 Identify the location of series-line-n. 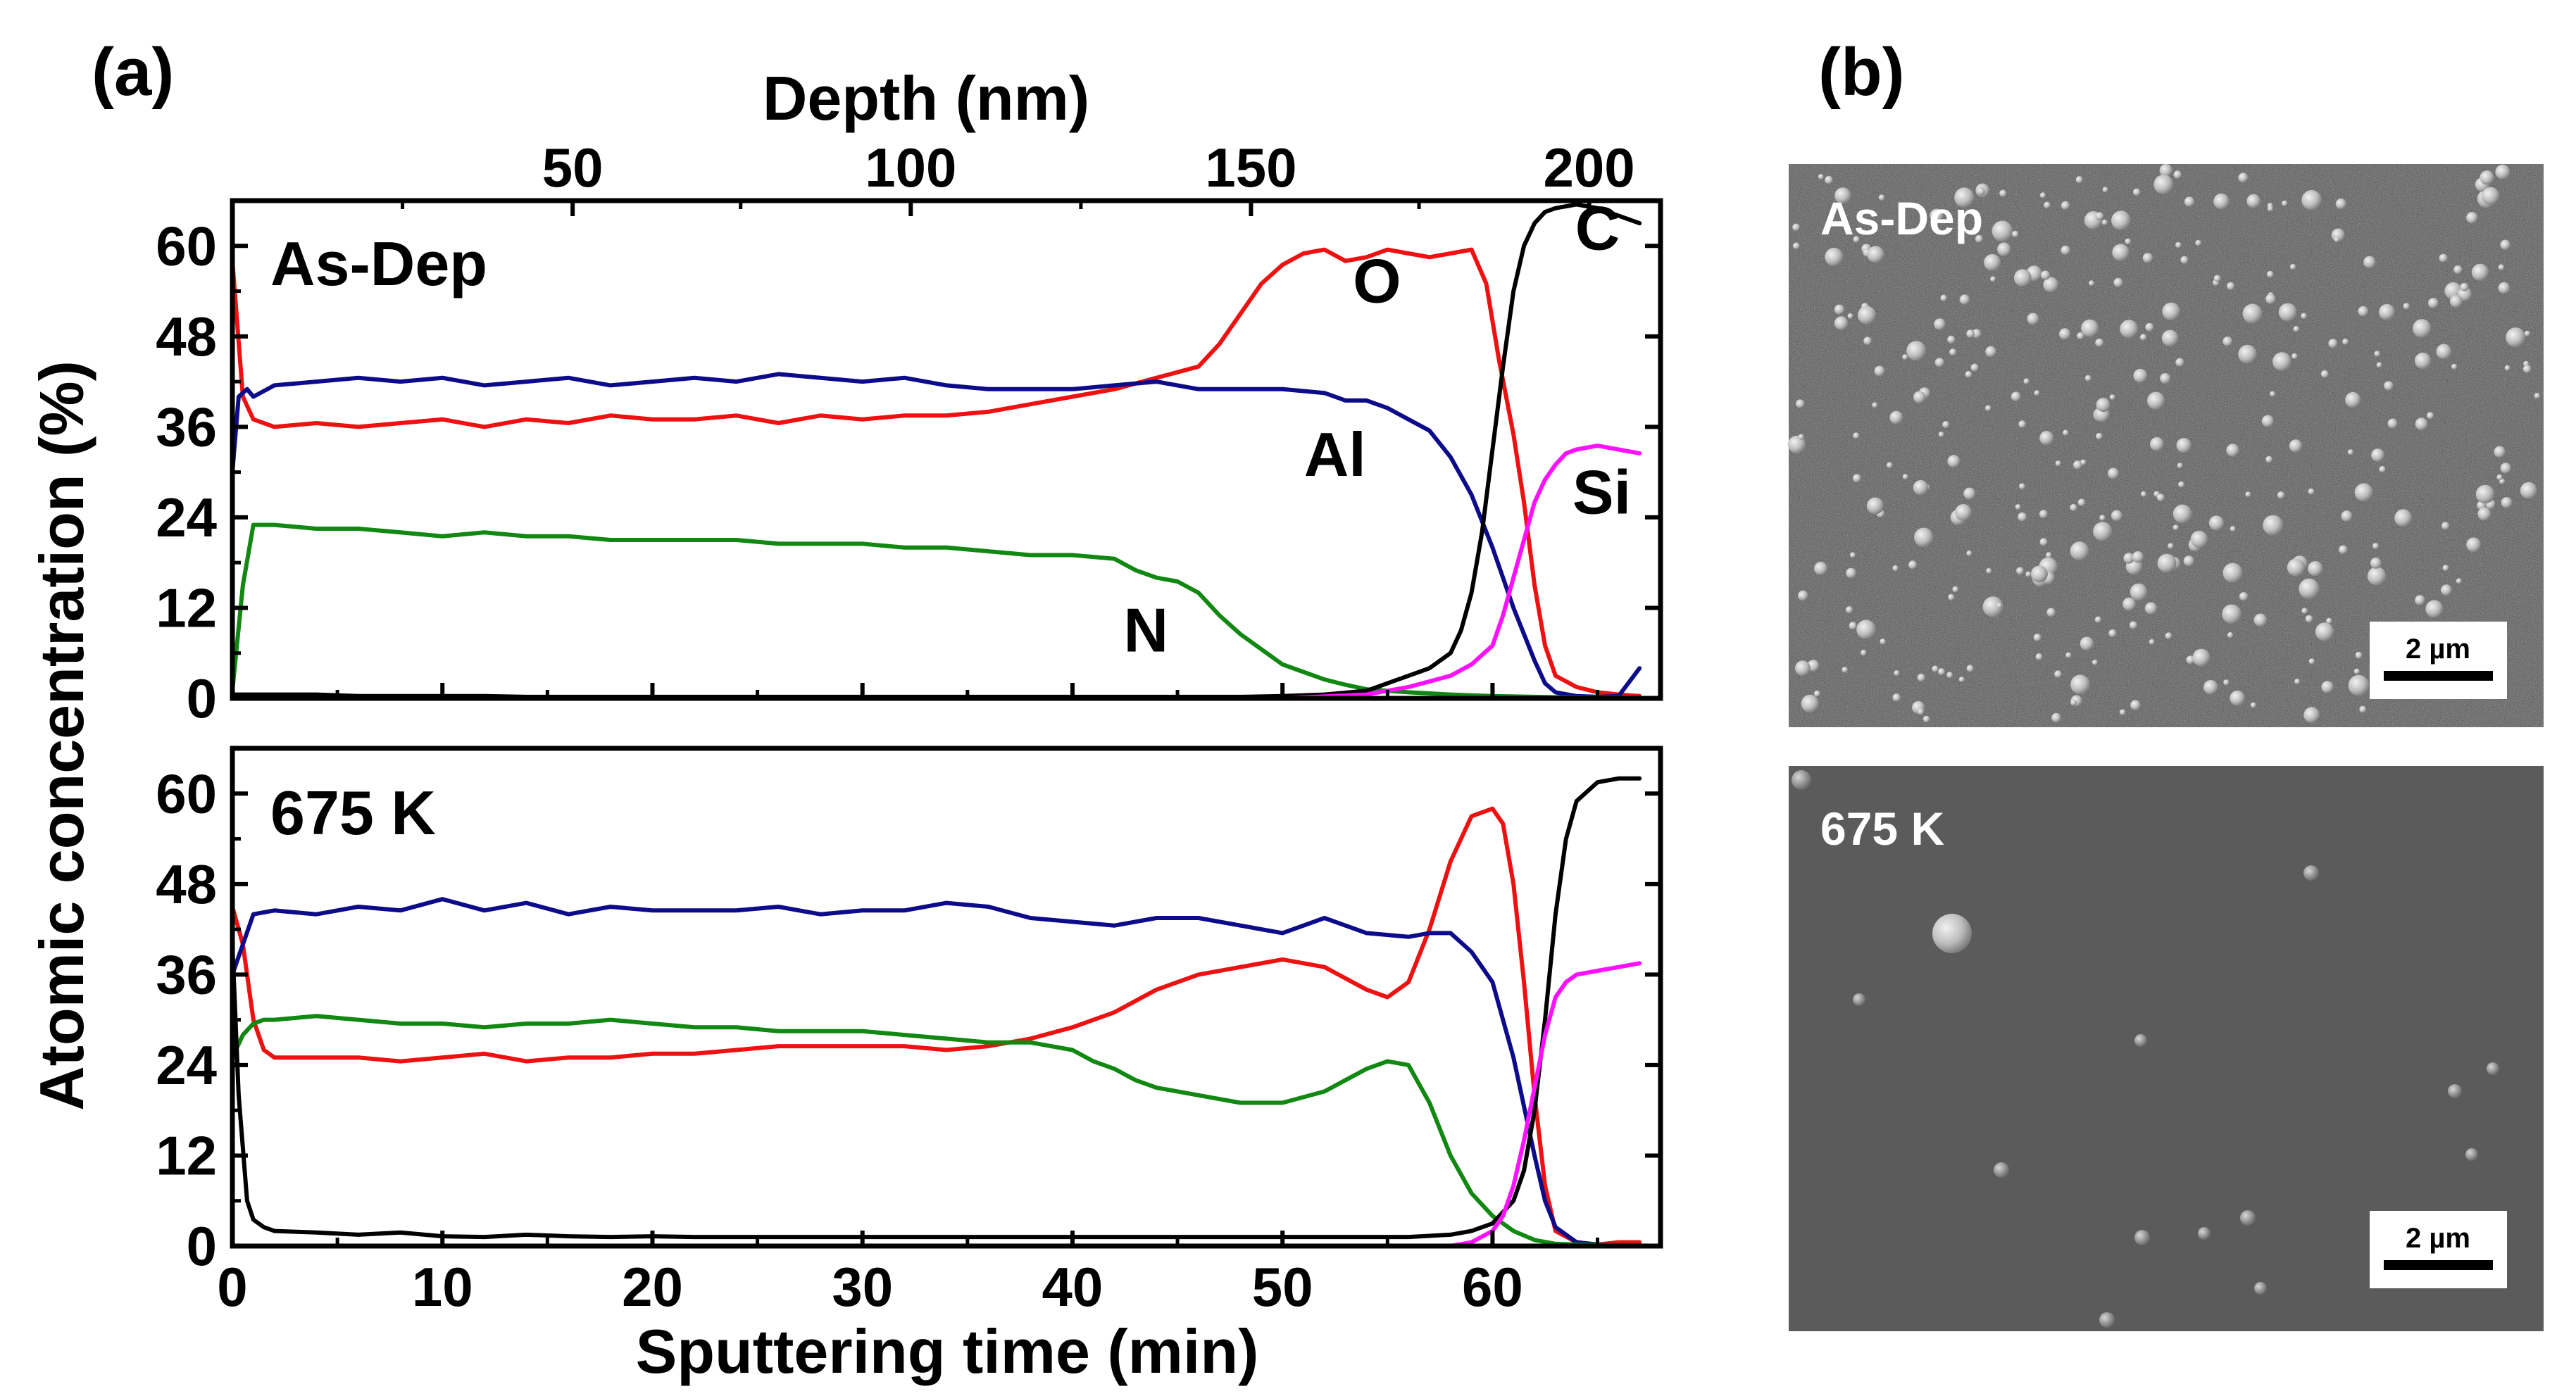
(936, 611).